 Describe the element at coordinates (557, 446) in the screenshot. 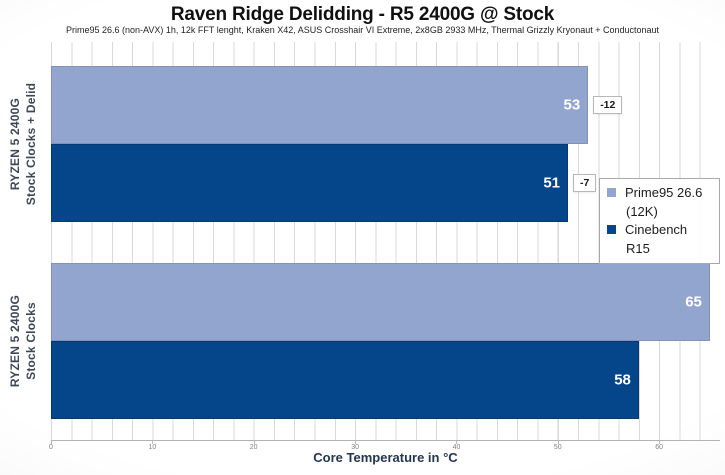

I see `x-tick-label: 50` at that location.